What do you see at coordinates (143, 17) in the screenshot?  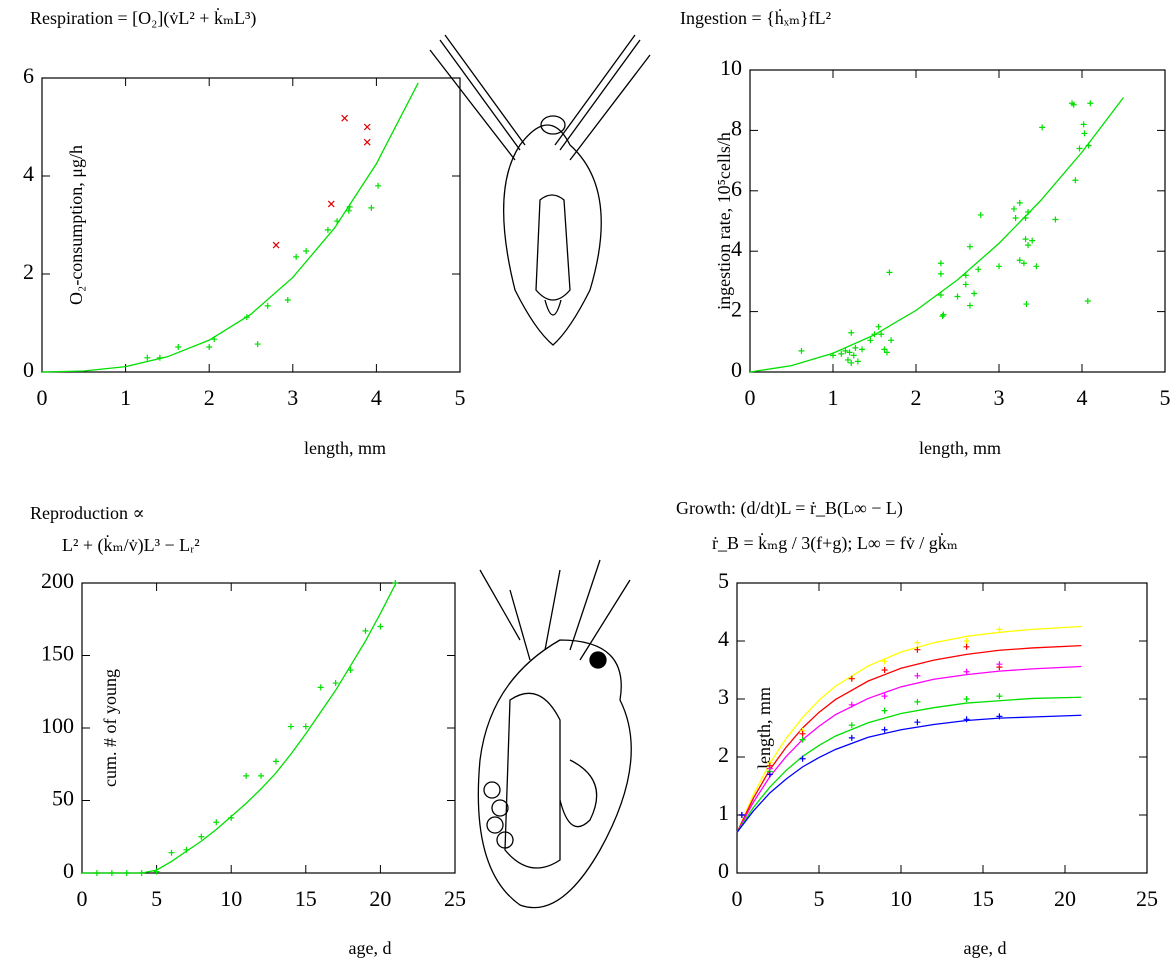 I see `chart-title: Respiration = [O₂](v̇L² + k̇ₘL³)` at bounding box center [143, 17].